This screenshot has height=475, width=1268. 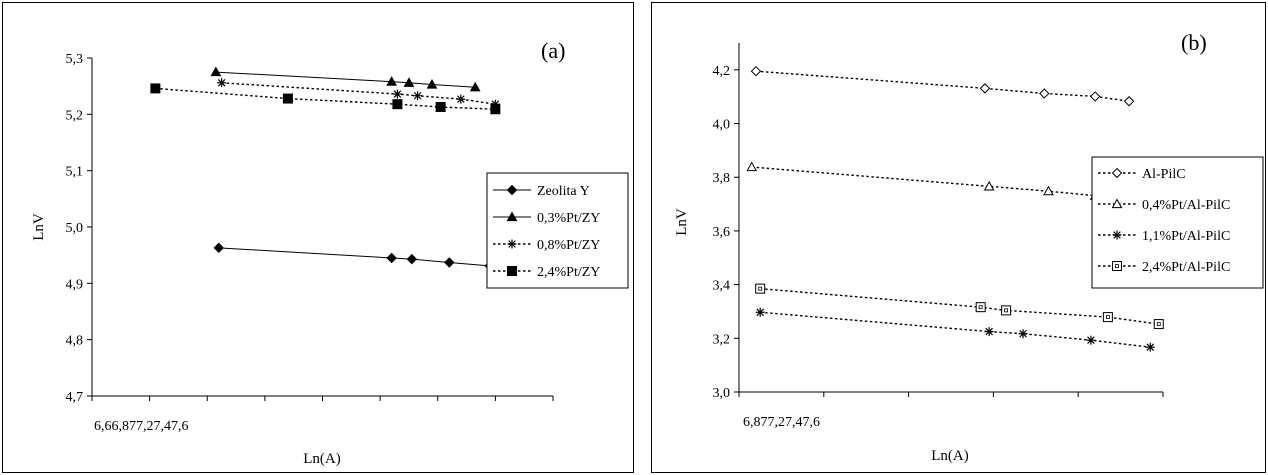 What do you see at coordinates (75, 341) in the screenshot?
I see `y-tick-label: 4,8` at bounding box center [75, 341].